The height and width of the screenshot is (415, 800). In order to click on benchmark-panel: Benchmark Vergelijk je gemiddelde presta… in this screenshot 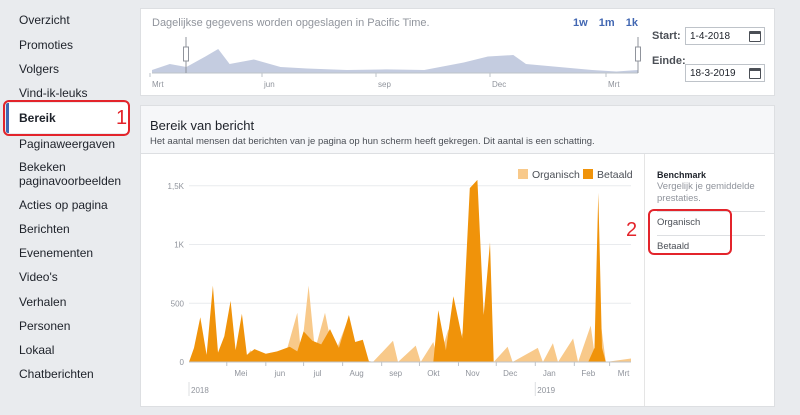, I will do `click(709, 280)`.